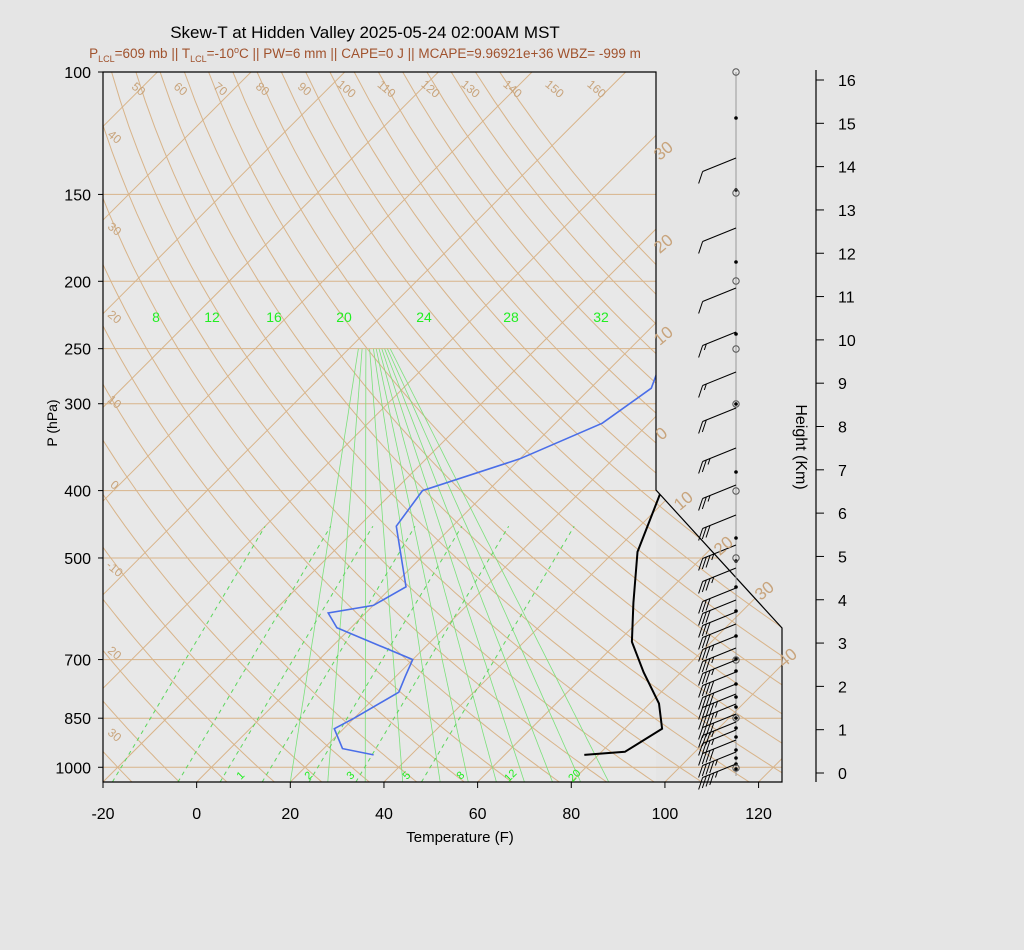  I want to click on height-tick-label: 11, so click(846, 298).